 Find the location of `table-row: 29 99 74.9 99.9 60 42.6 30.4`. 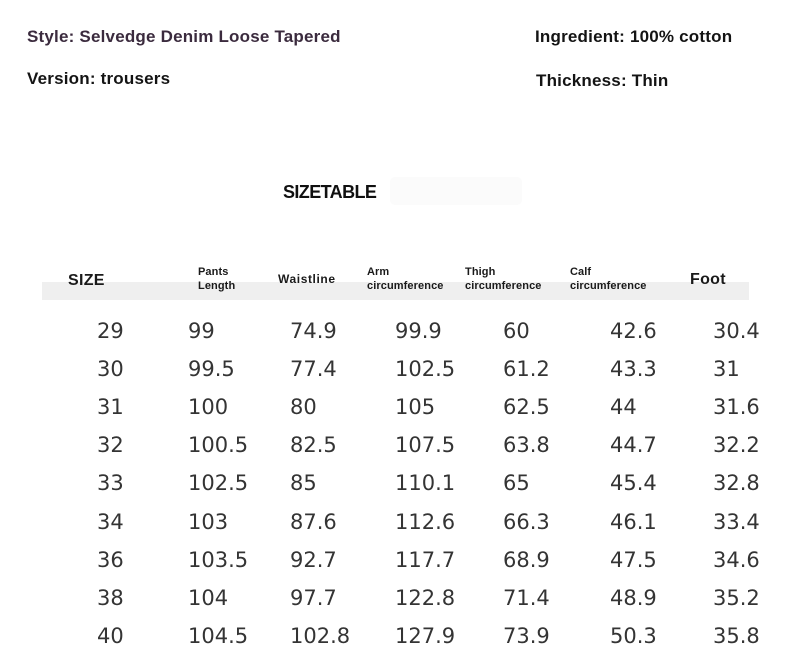

table-row: 29 99 74.9 99.9 60 42.6 30.4 is located at coordinates (400, 331).